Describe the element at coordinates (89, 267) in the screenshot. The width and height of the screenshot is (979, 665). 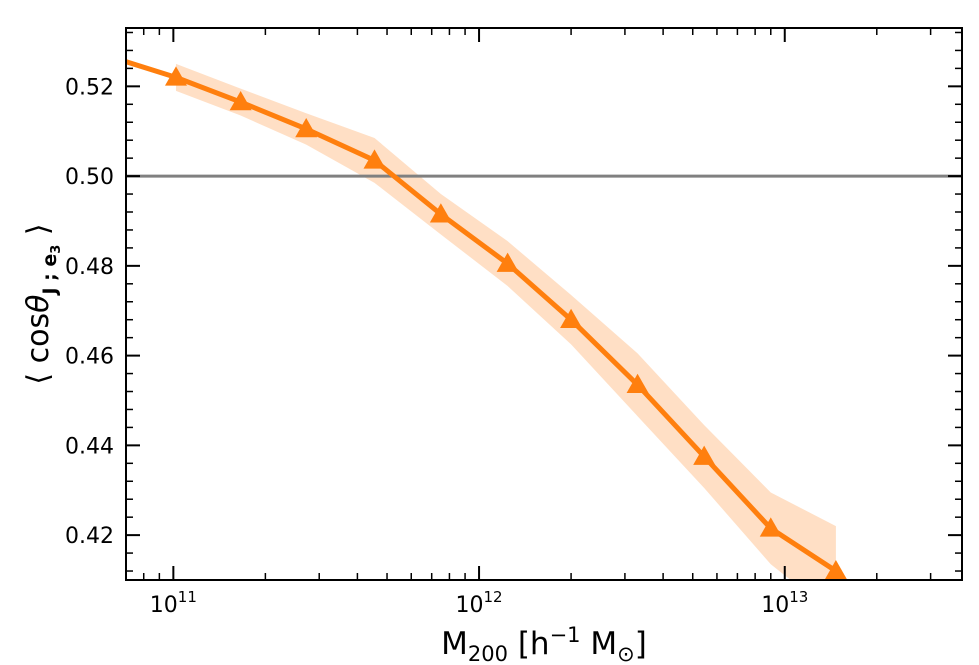
I see `y-tick-label: 0.48` at that location.